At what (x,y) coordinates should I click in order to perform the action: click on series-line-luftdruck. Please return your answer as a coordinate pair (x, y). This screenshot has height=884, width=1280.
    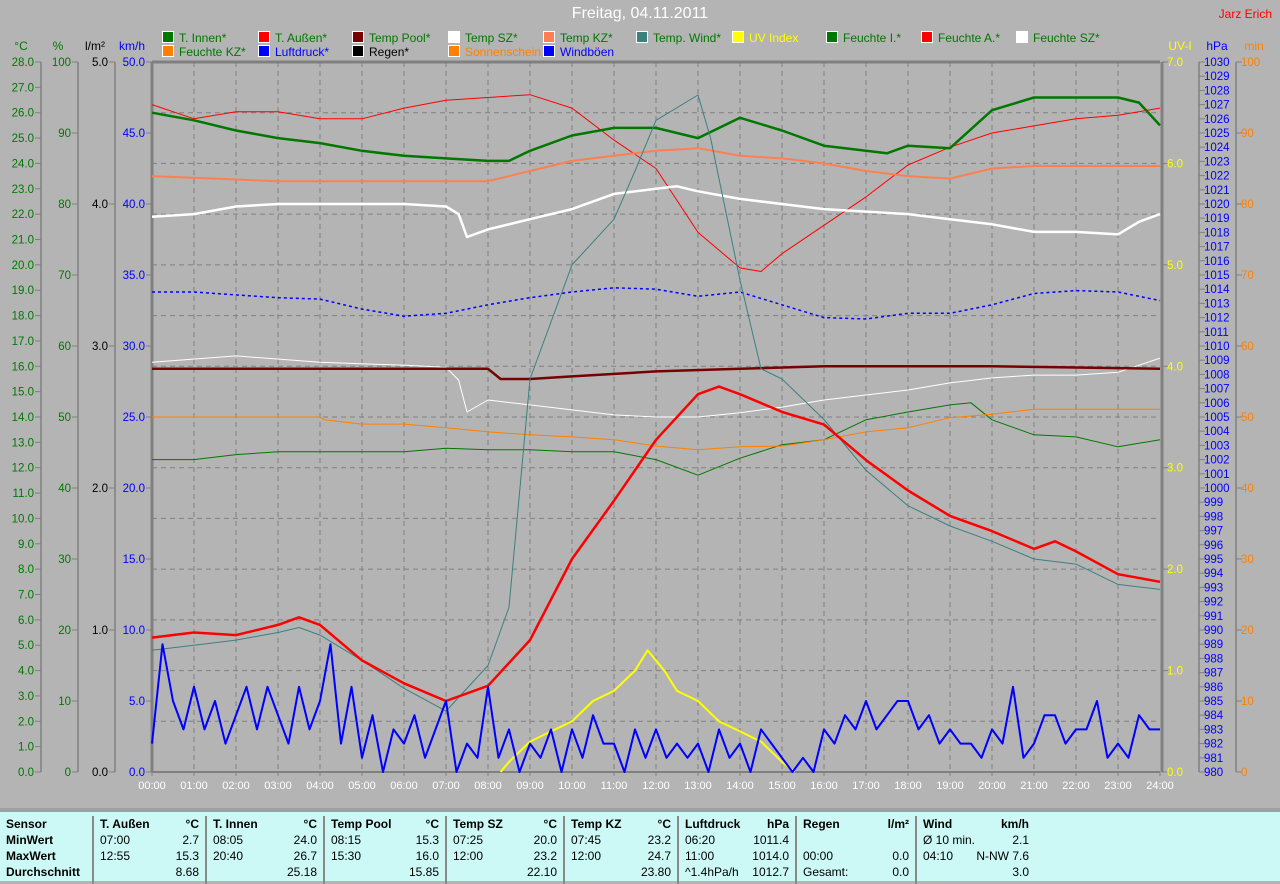
    Looking at the image, I should click on (656, 303).